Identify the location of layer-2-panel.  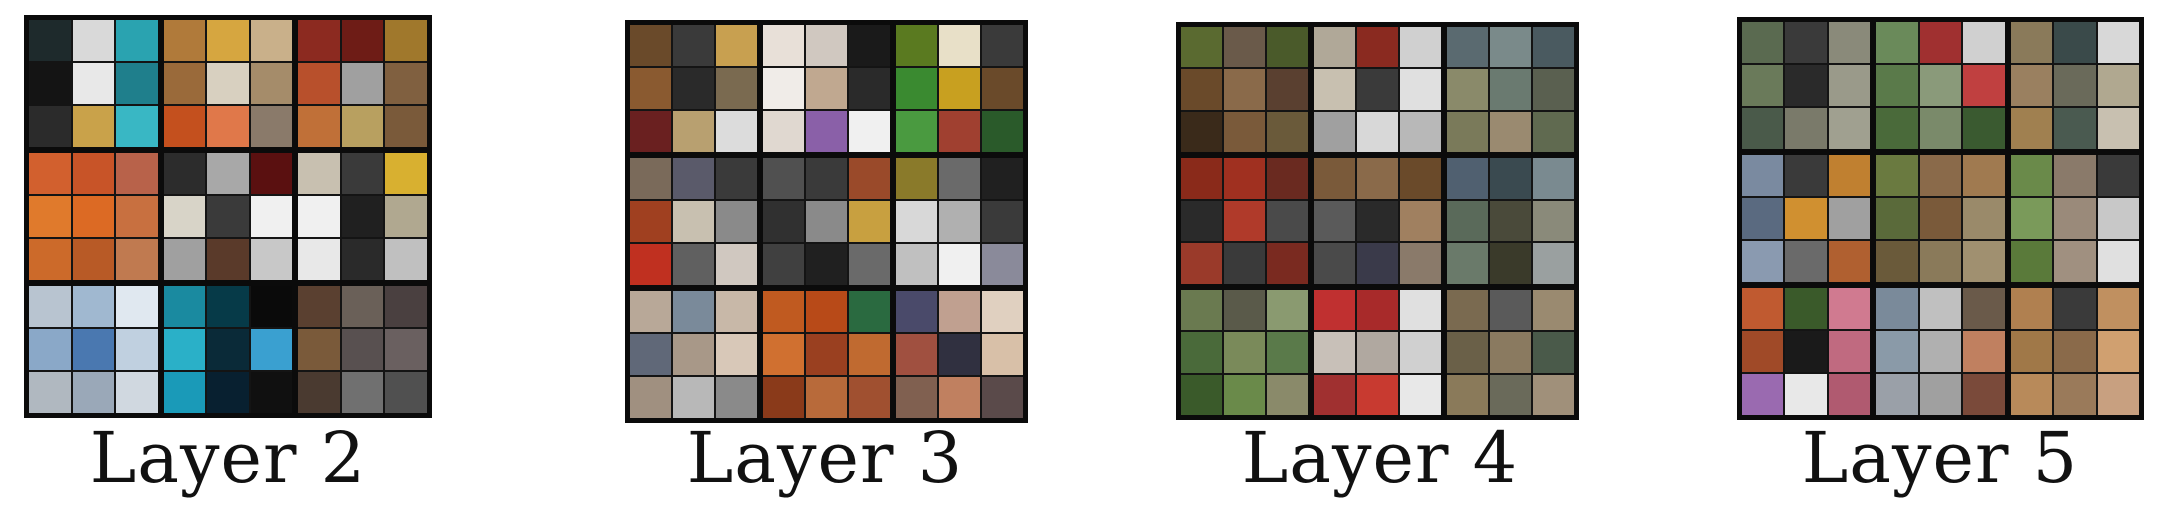
(228, 216).